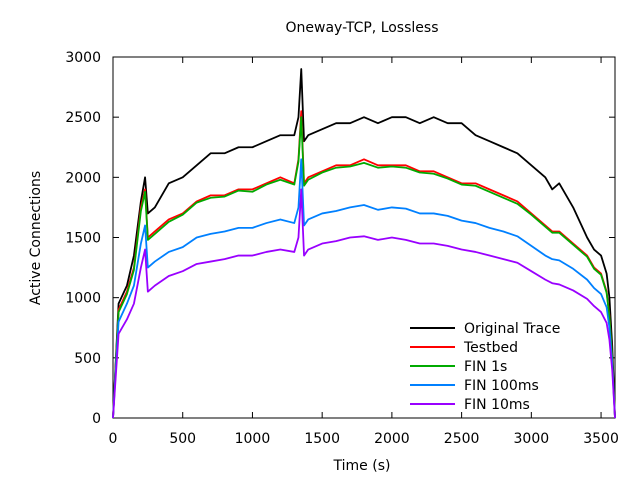  I want to click on y-tick-label: 500, so click(87, 359).